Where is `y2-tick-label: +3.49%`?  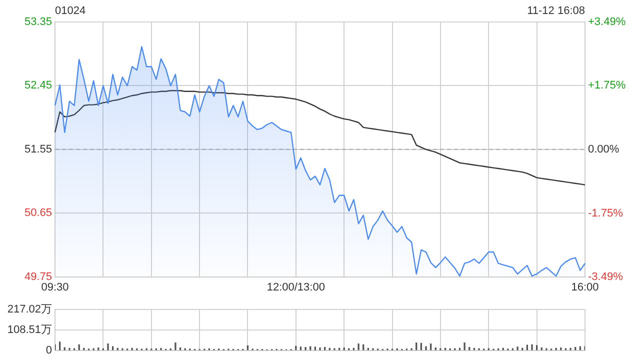 y2-tick-label: +3.49% is located at coordinates (607, 22).